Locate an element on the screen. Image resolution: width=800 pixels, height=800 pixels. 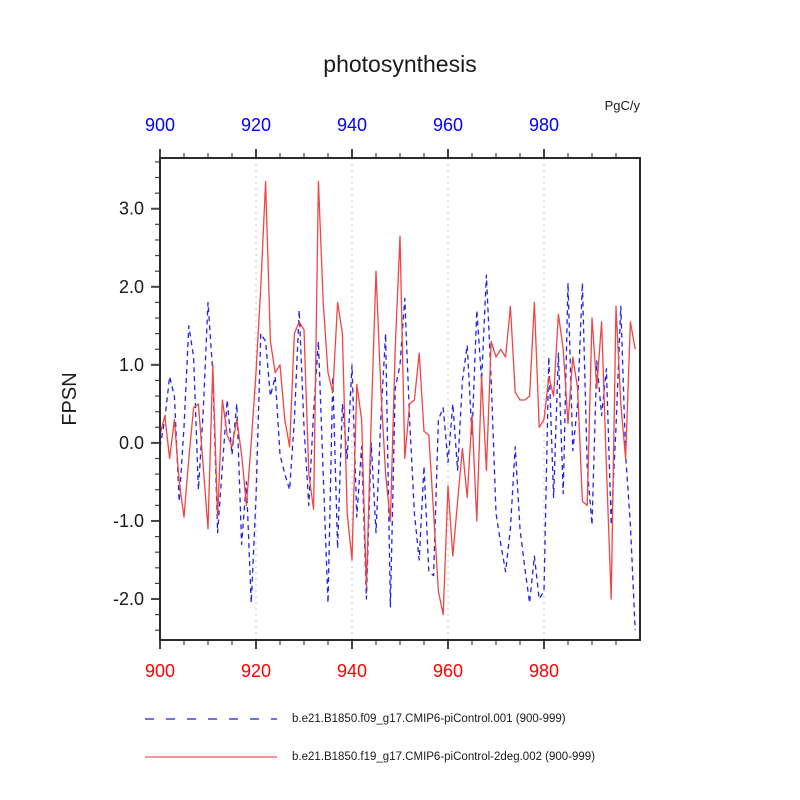
y-tick-label--2: -2.0 is located at coordinates (128, 599).